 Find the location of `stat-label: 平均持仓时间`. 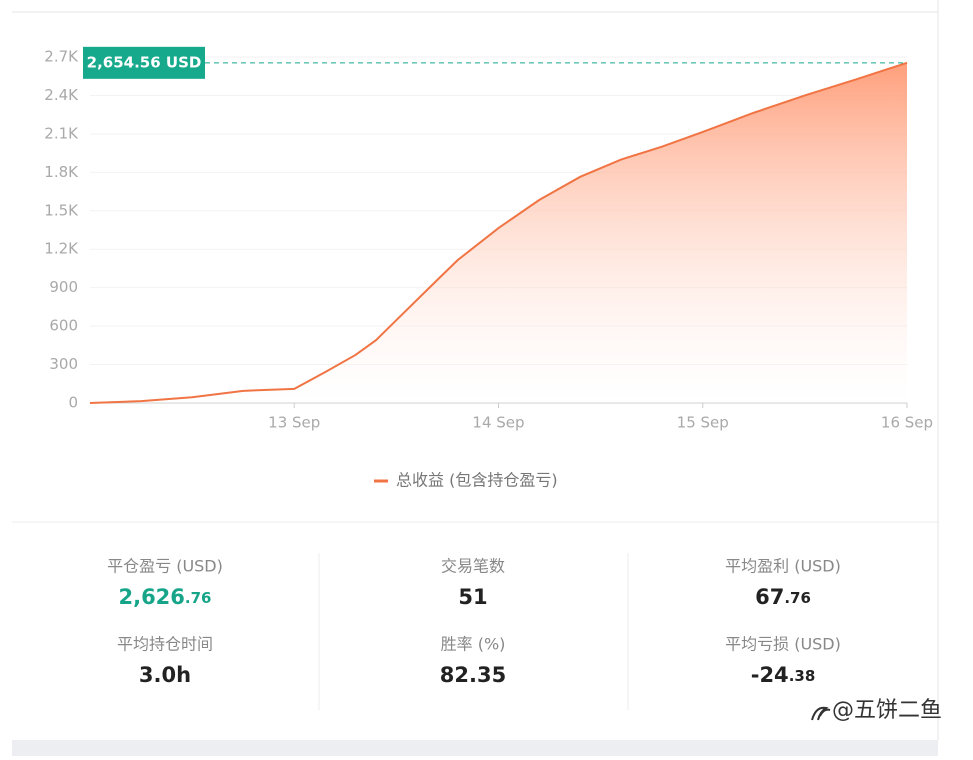

stat-label: 平均持仓时间 is located at coordinates (165, 644).